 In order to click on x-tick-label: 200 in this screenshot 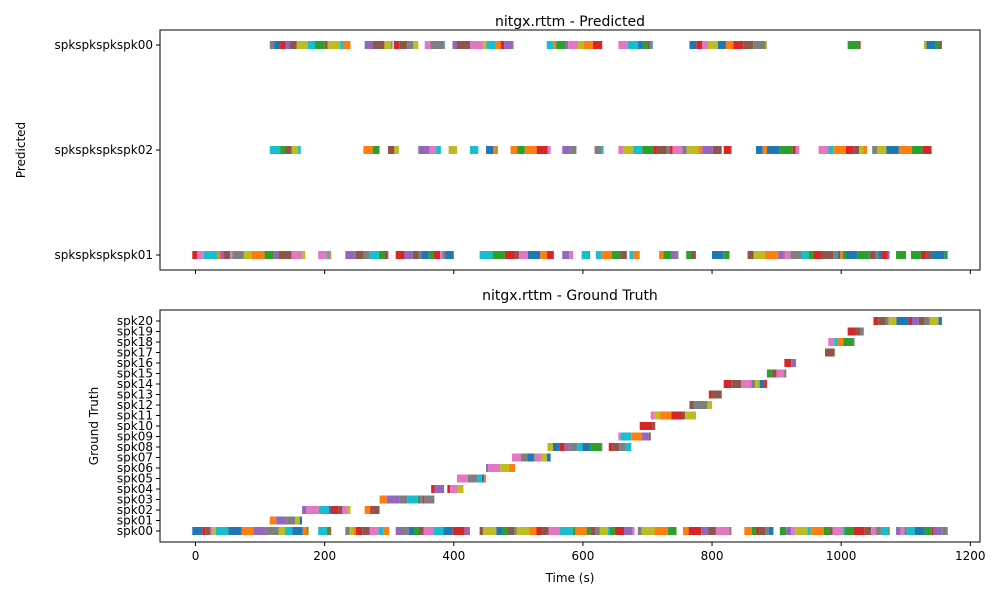, I will do `click(324, 556)`.